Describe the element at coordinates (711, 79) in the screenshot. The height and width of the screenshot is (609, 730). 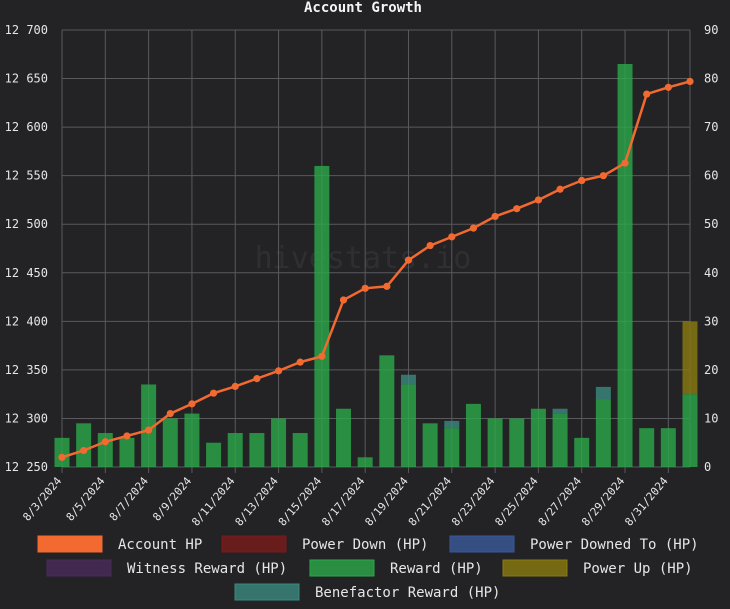
I see `y-right-tick-label: 80` at that location.